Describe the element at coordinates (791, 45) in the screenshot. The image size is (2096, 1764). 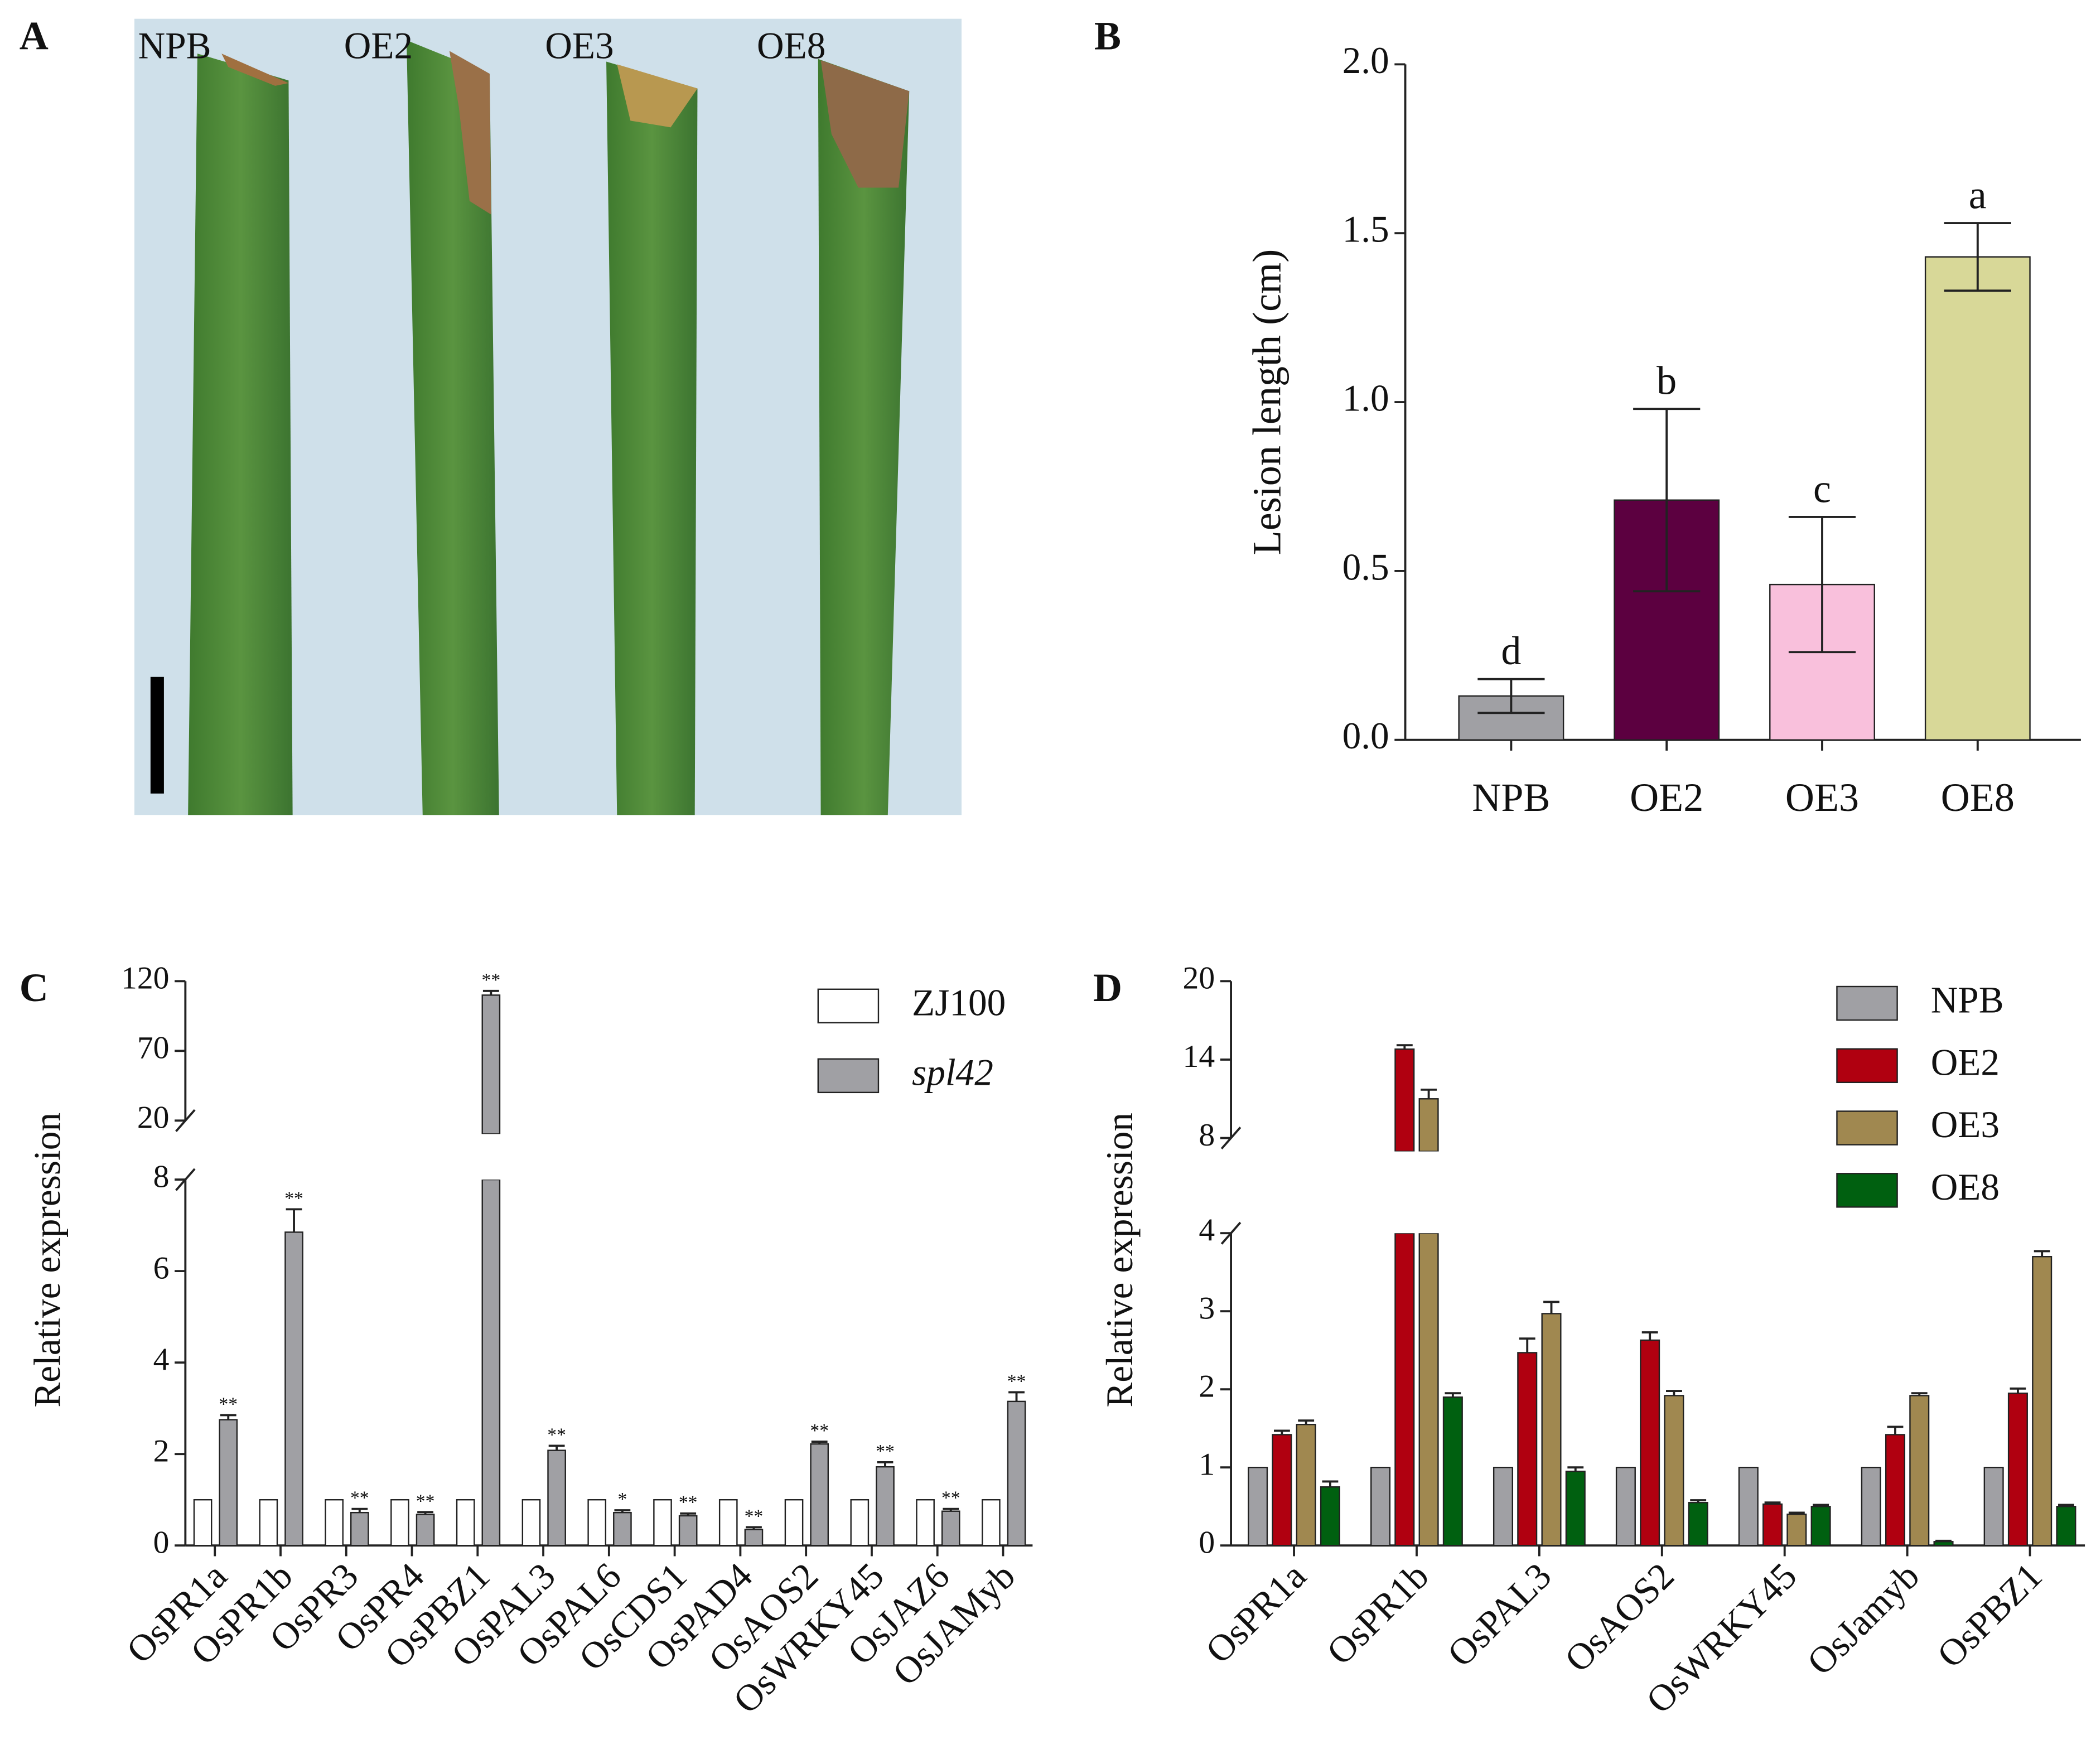
I see `photo-caption: OE8` at that location.